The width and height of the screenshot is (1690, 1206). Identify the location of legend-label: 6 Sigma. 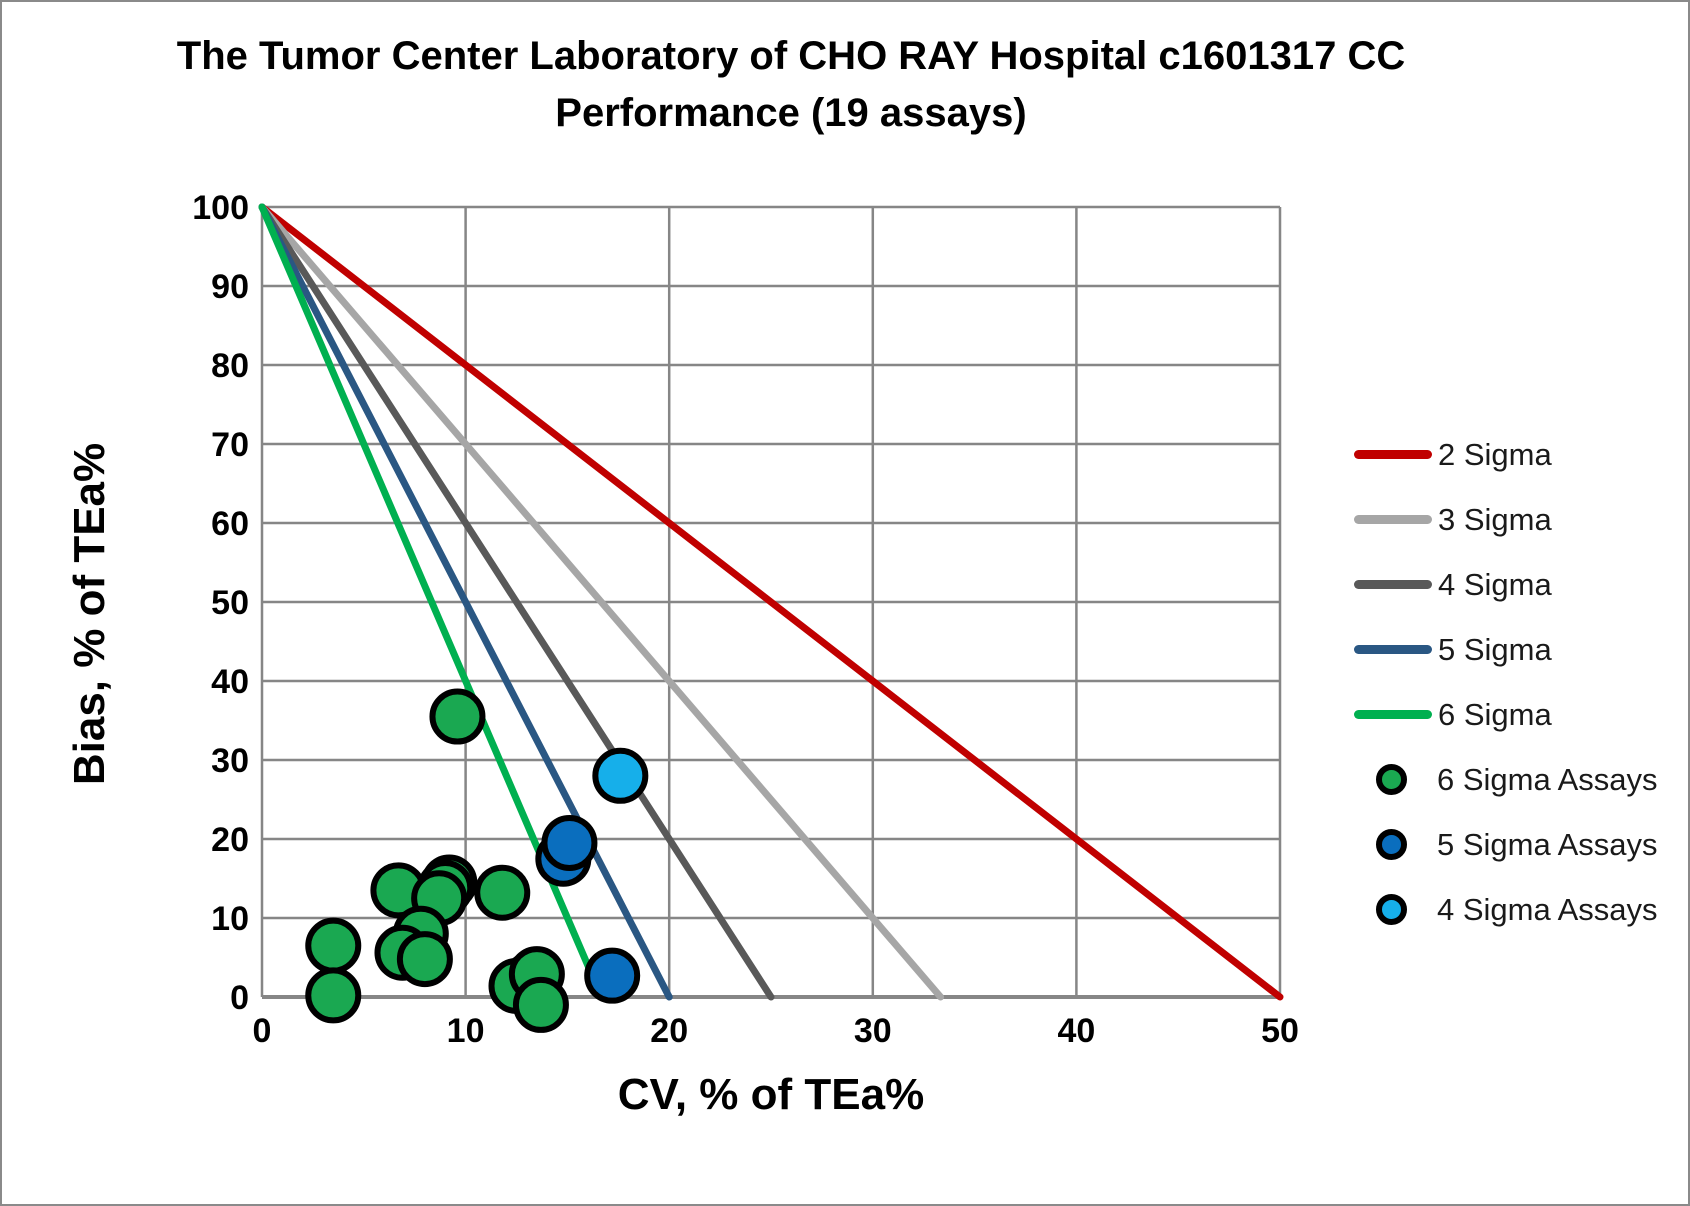
(1495, 714).